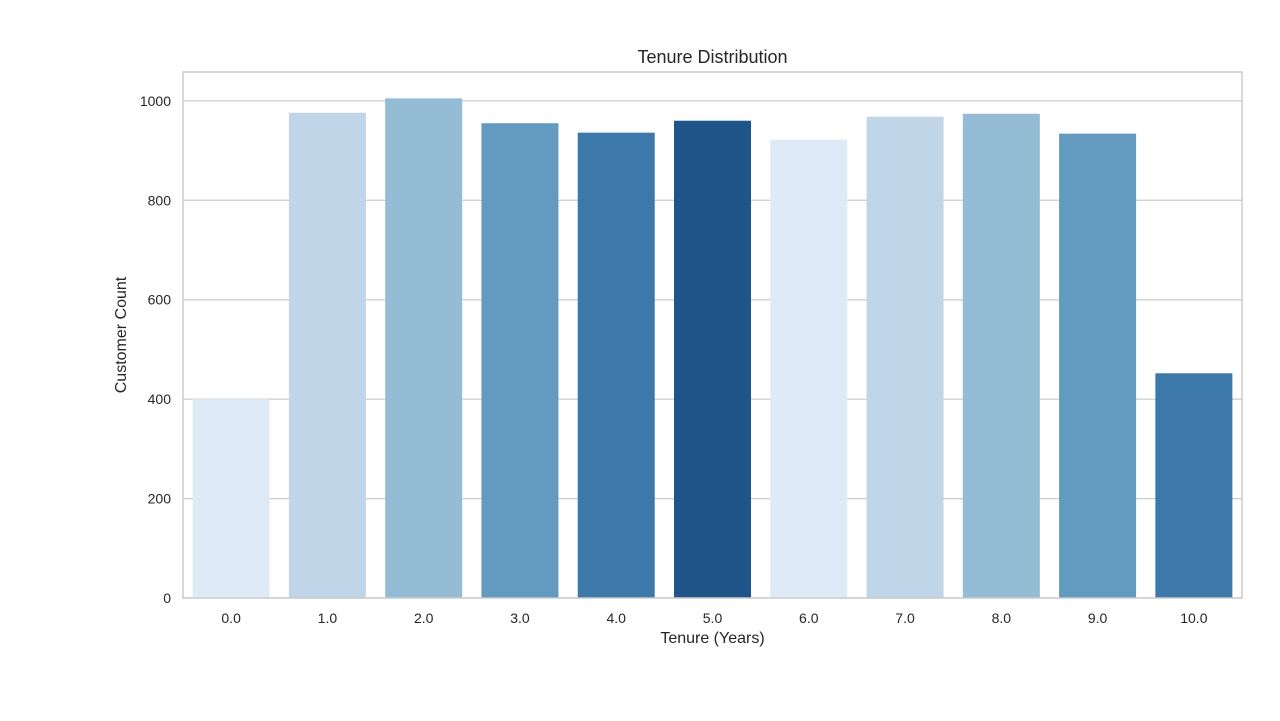 This screenshot has width=1280, height=721. Describe the element at coordinates (424, 618) in the screenshot. I see `x-tick-label: 2.0` at that location.